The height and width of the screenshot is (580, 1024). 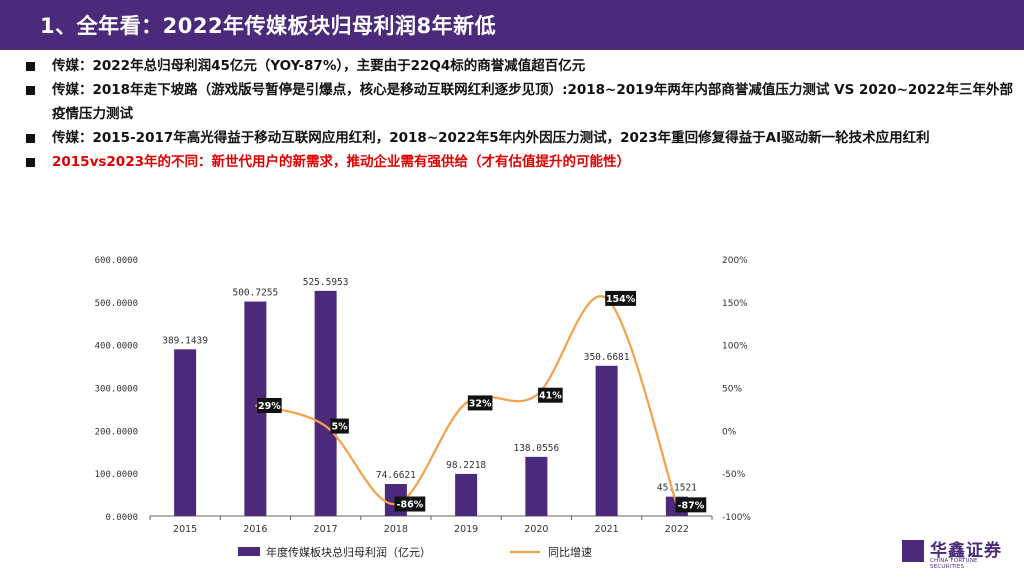 I want to click on logo-name-en: CHINA FORTUNE SECURITIES, so click(x=954, y=564).